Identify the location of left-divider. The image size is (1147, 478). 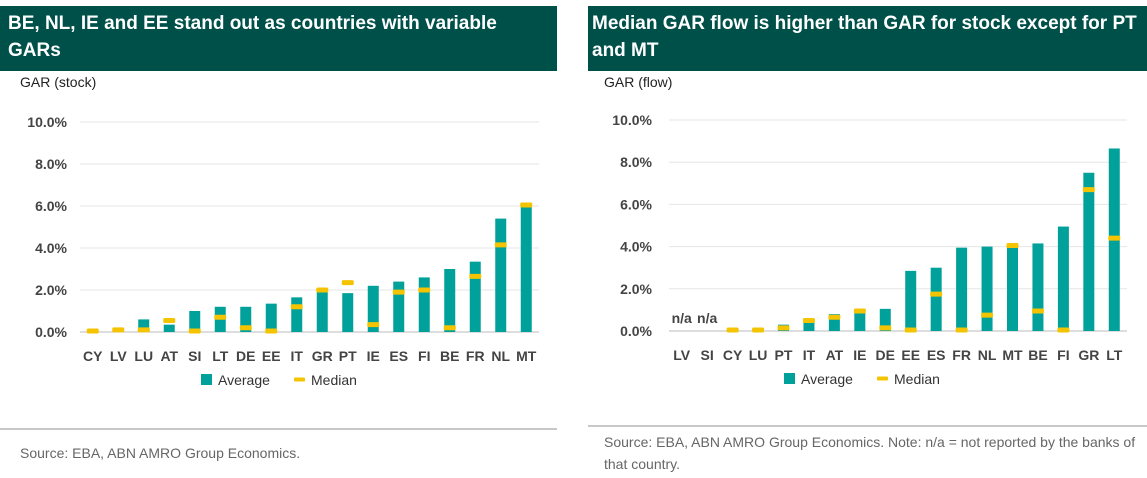
(278, 429).